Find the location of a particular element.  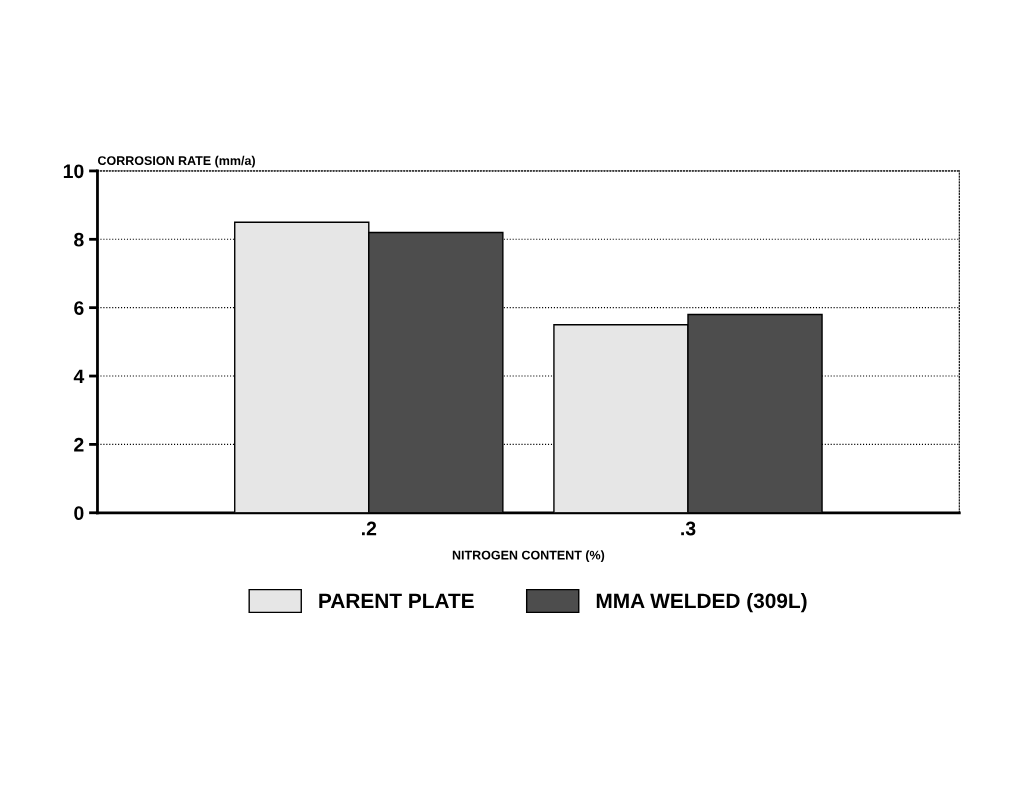

y-tick-label: 2 is located at coordinates (79, 444).